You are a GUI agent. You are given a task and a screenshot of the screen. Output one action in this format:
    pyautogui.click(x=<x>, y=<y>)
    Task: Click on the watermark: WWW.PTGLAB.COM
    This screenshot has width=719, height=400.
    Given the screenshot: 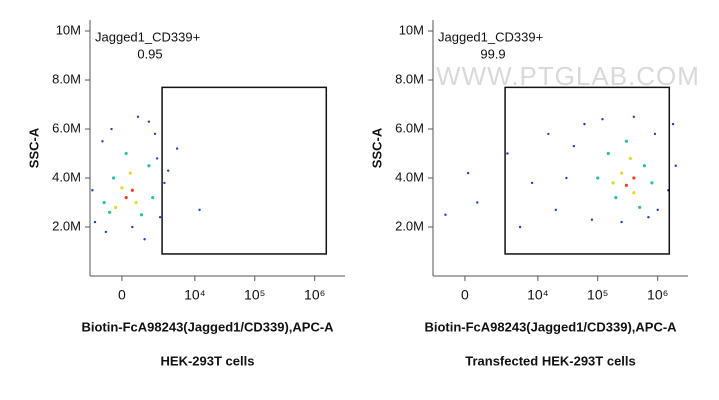 What is the action you would take?
    pyautogui.click(x=568, y=76)
    